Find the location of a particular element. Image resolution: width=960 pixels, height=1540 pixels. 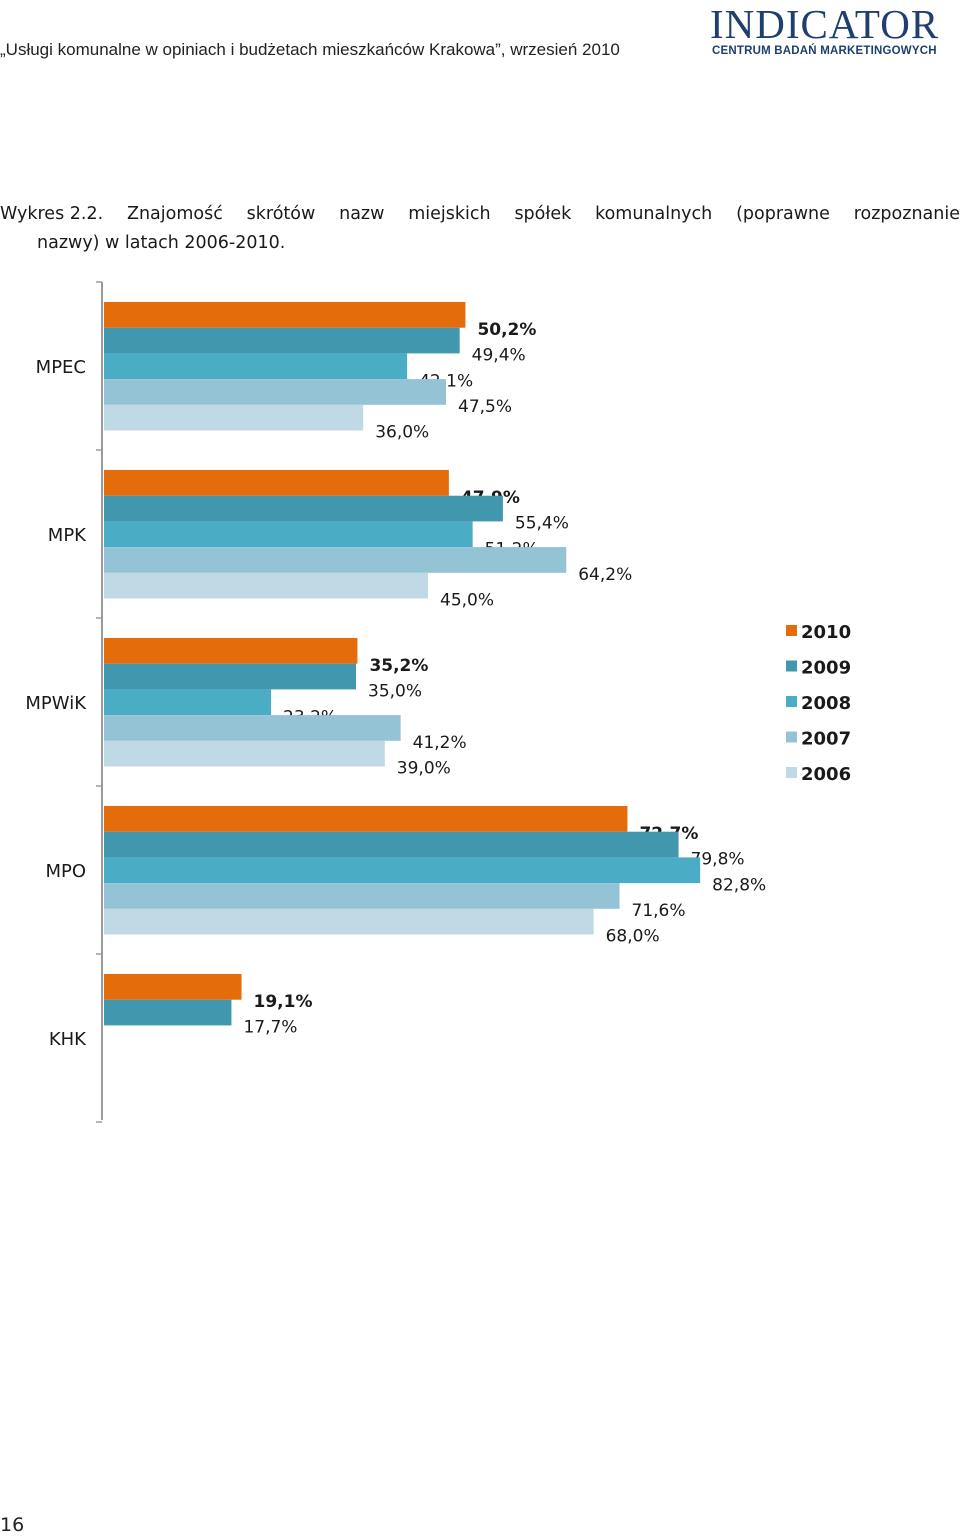

caption-line-2: nazwy) w latach 2006-2010. is located at coordinates (161, 243).